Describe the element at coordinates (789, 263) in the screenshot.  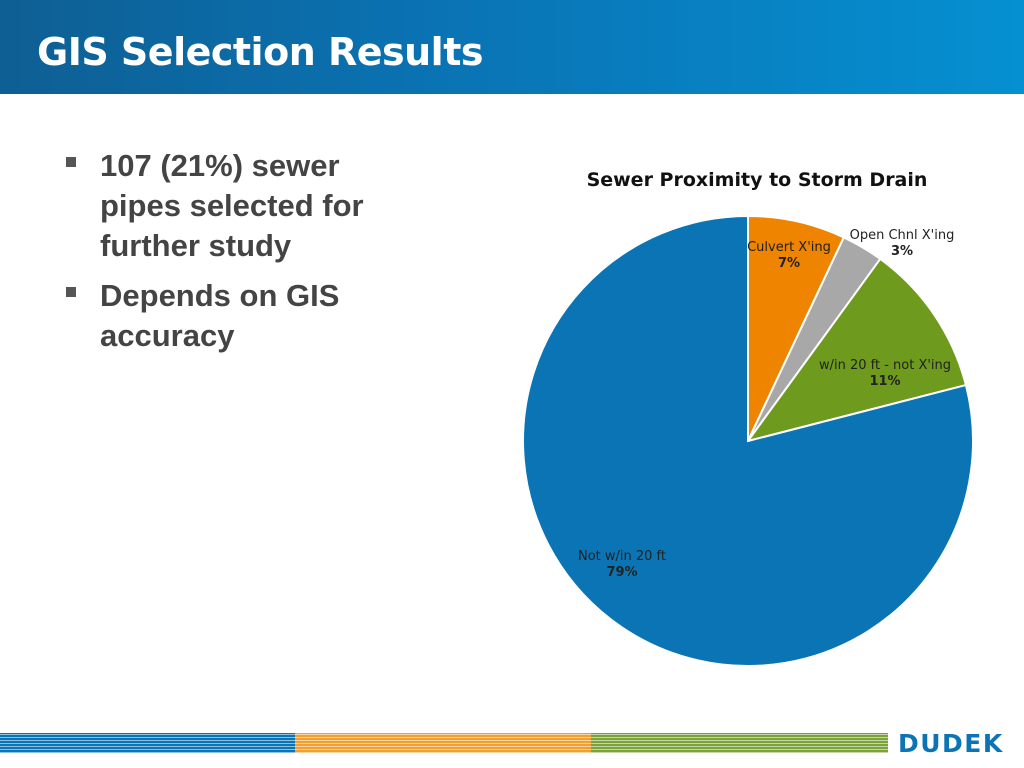
I see `pie-slice-value-label: 7%` at that location.